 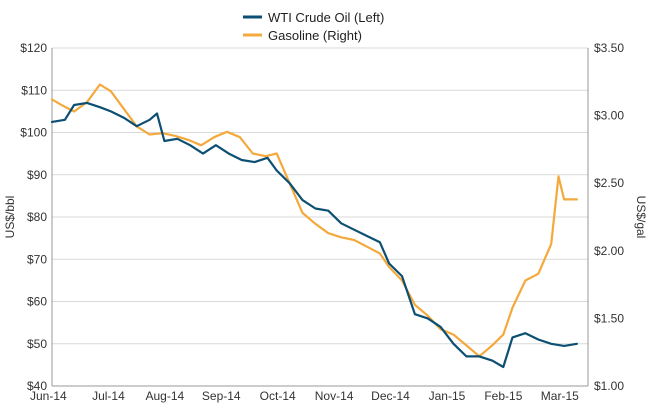 I want to click on x-tick-label: Nov-14, so click(x=334, y=396).